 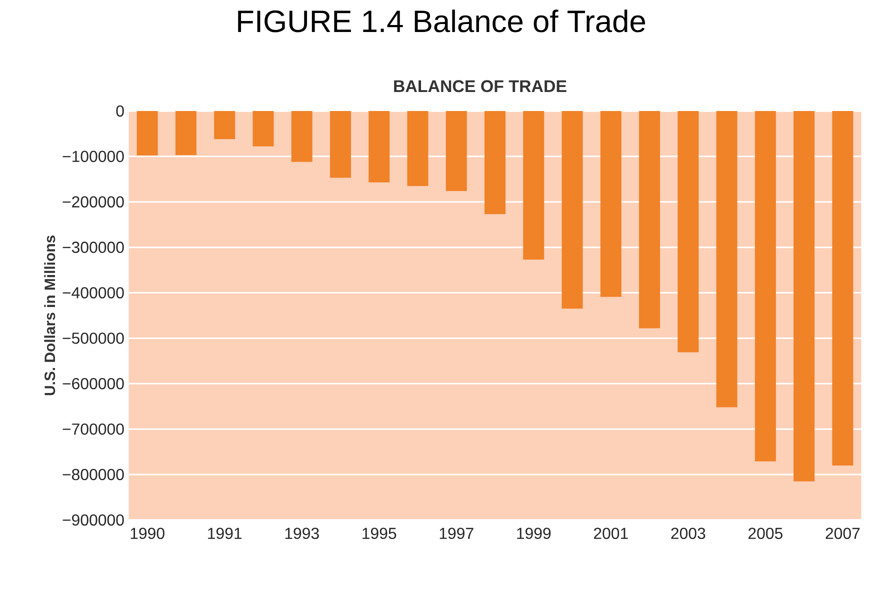 What do you see at coordinates (93, 384) in the screenshot?
I see `y-tick-label: −600000` at bounding box center [93, 384].